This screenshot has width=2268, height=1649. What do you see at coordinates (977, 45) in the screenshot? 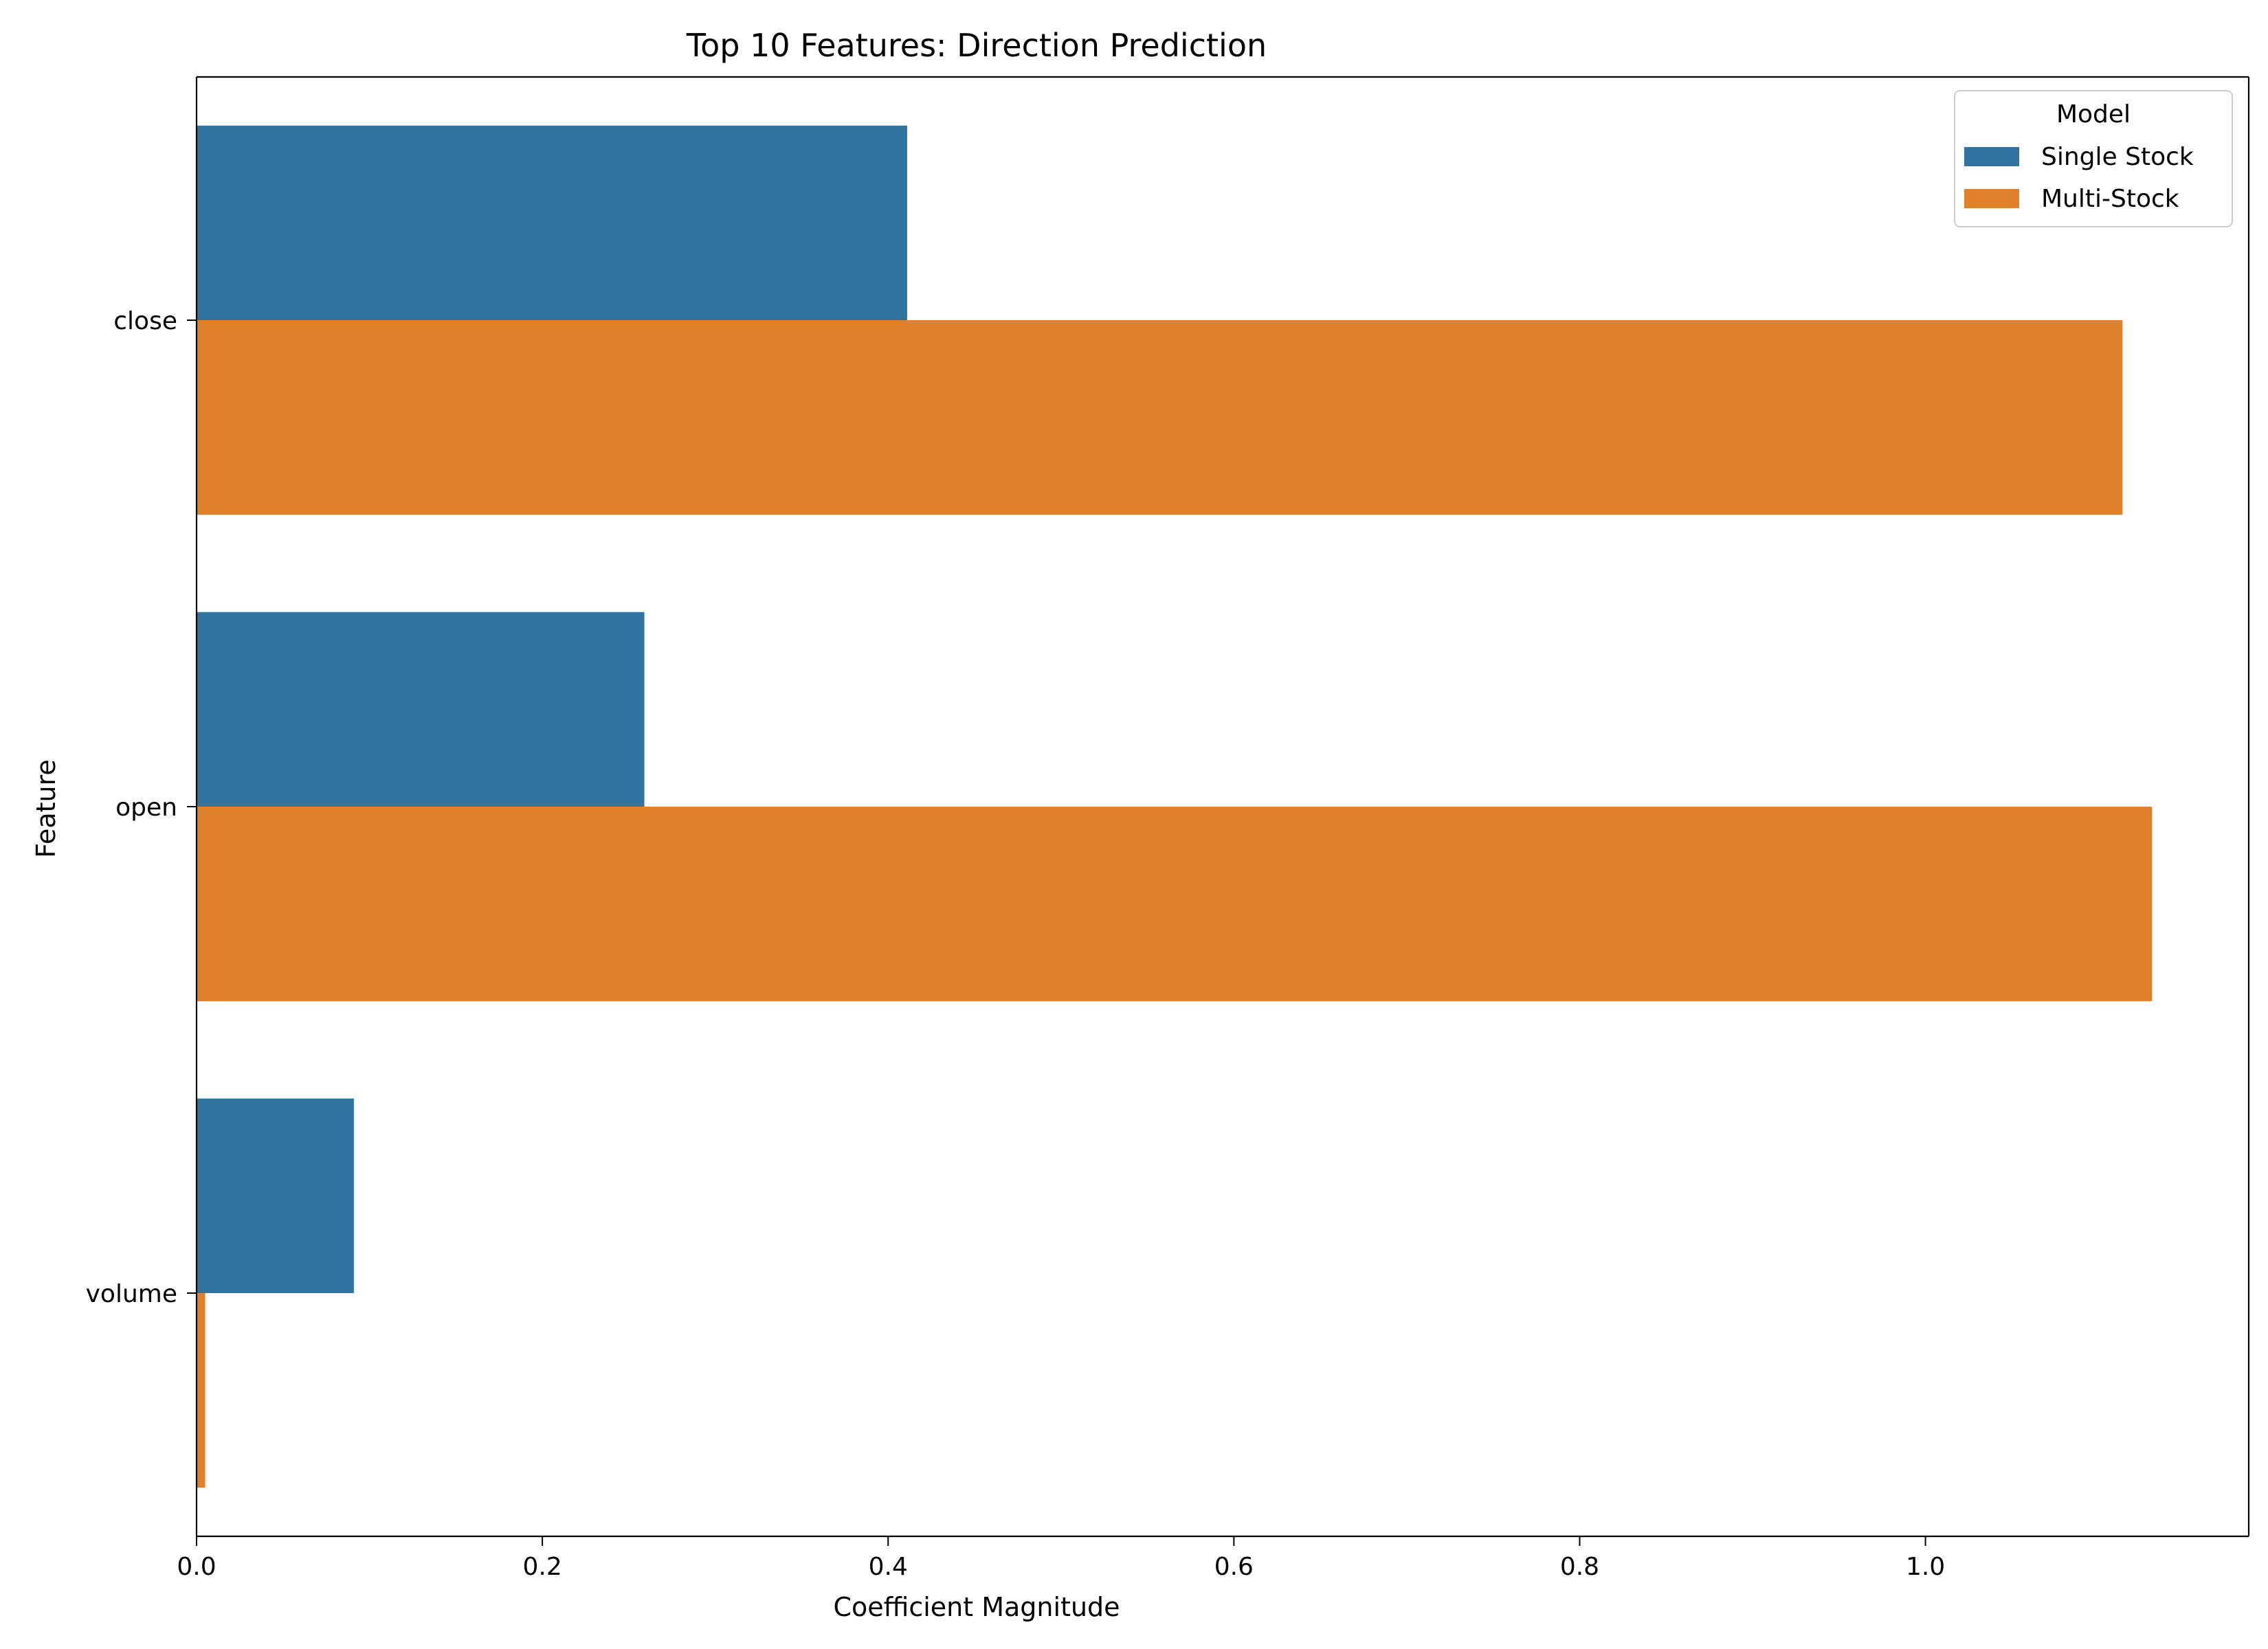
I see `chart-title: Top 10 Features: Direction Prediction` at bounding box center [977, 45].